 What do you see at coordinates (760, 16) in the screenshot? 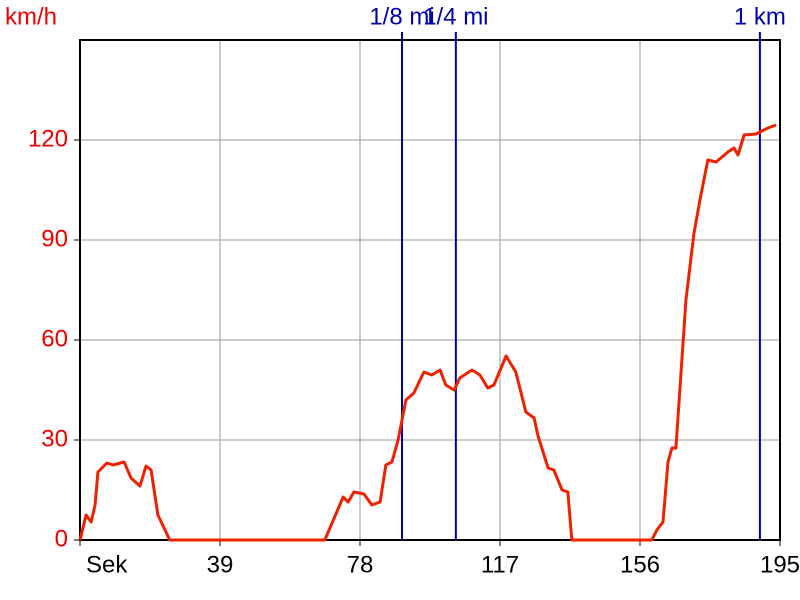
I see `marker-label: 1 km` at bounding box center [760, 16].